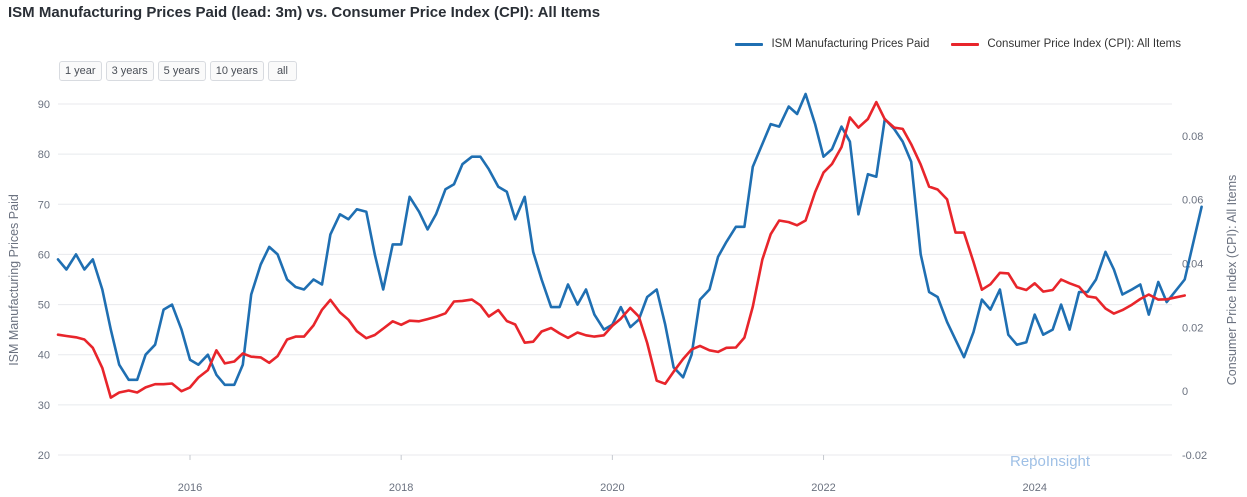  What do you see at coordinates (44, 356) in the screenshot?
I see `left-tick-label: 40` at bounding box center [44, 356].